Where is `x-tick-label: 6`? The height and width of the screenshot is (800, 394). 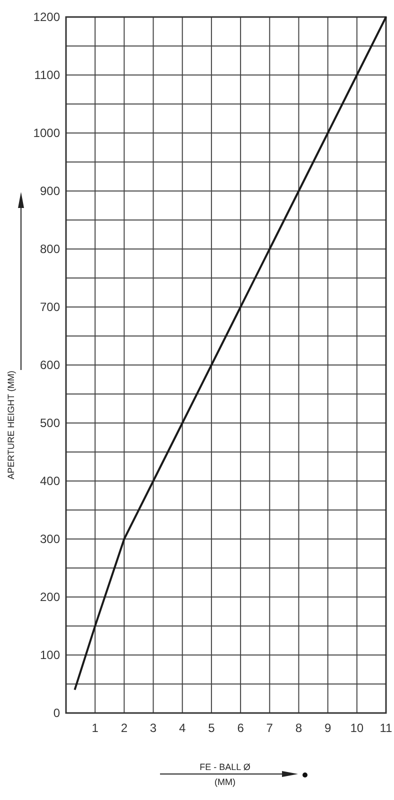 x-tick-label: 6 is located at coordinates (240, 728).